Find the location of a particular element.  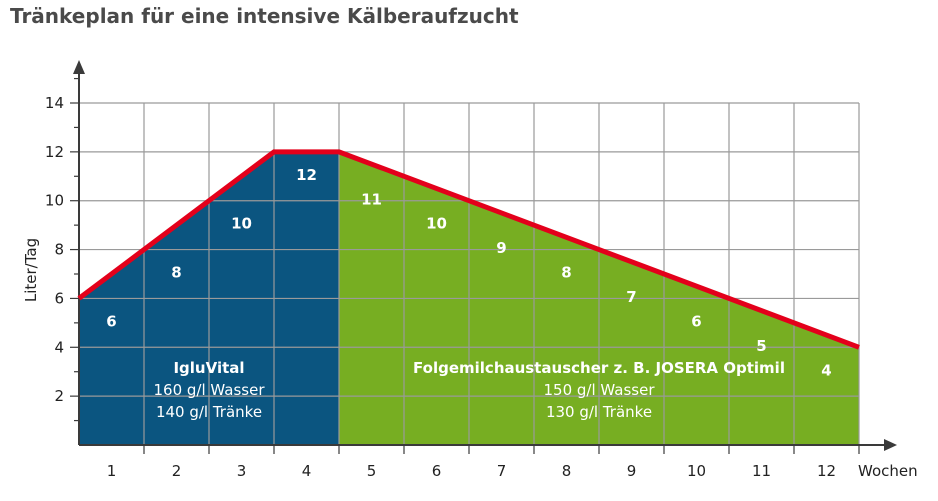

data-label: 11 is located at coordinates (371, 199).